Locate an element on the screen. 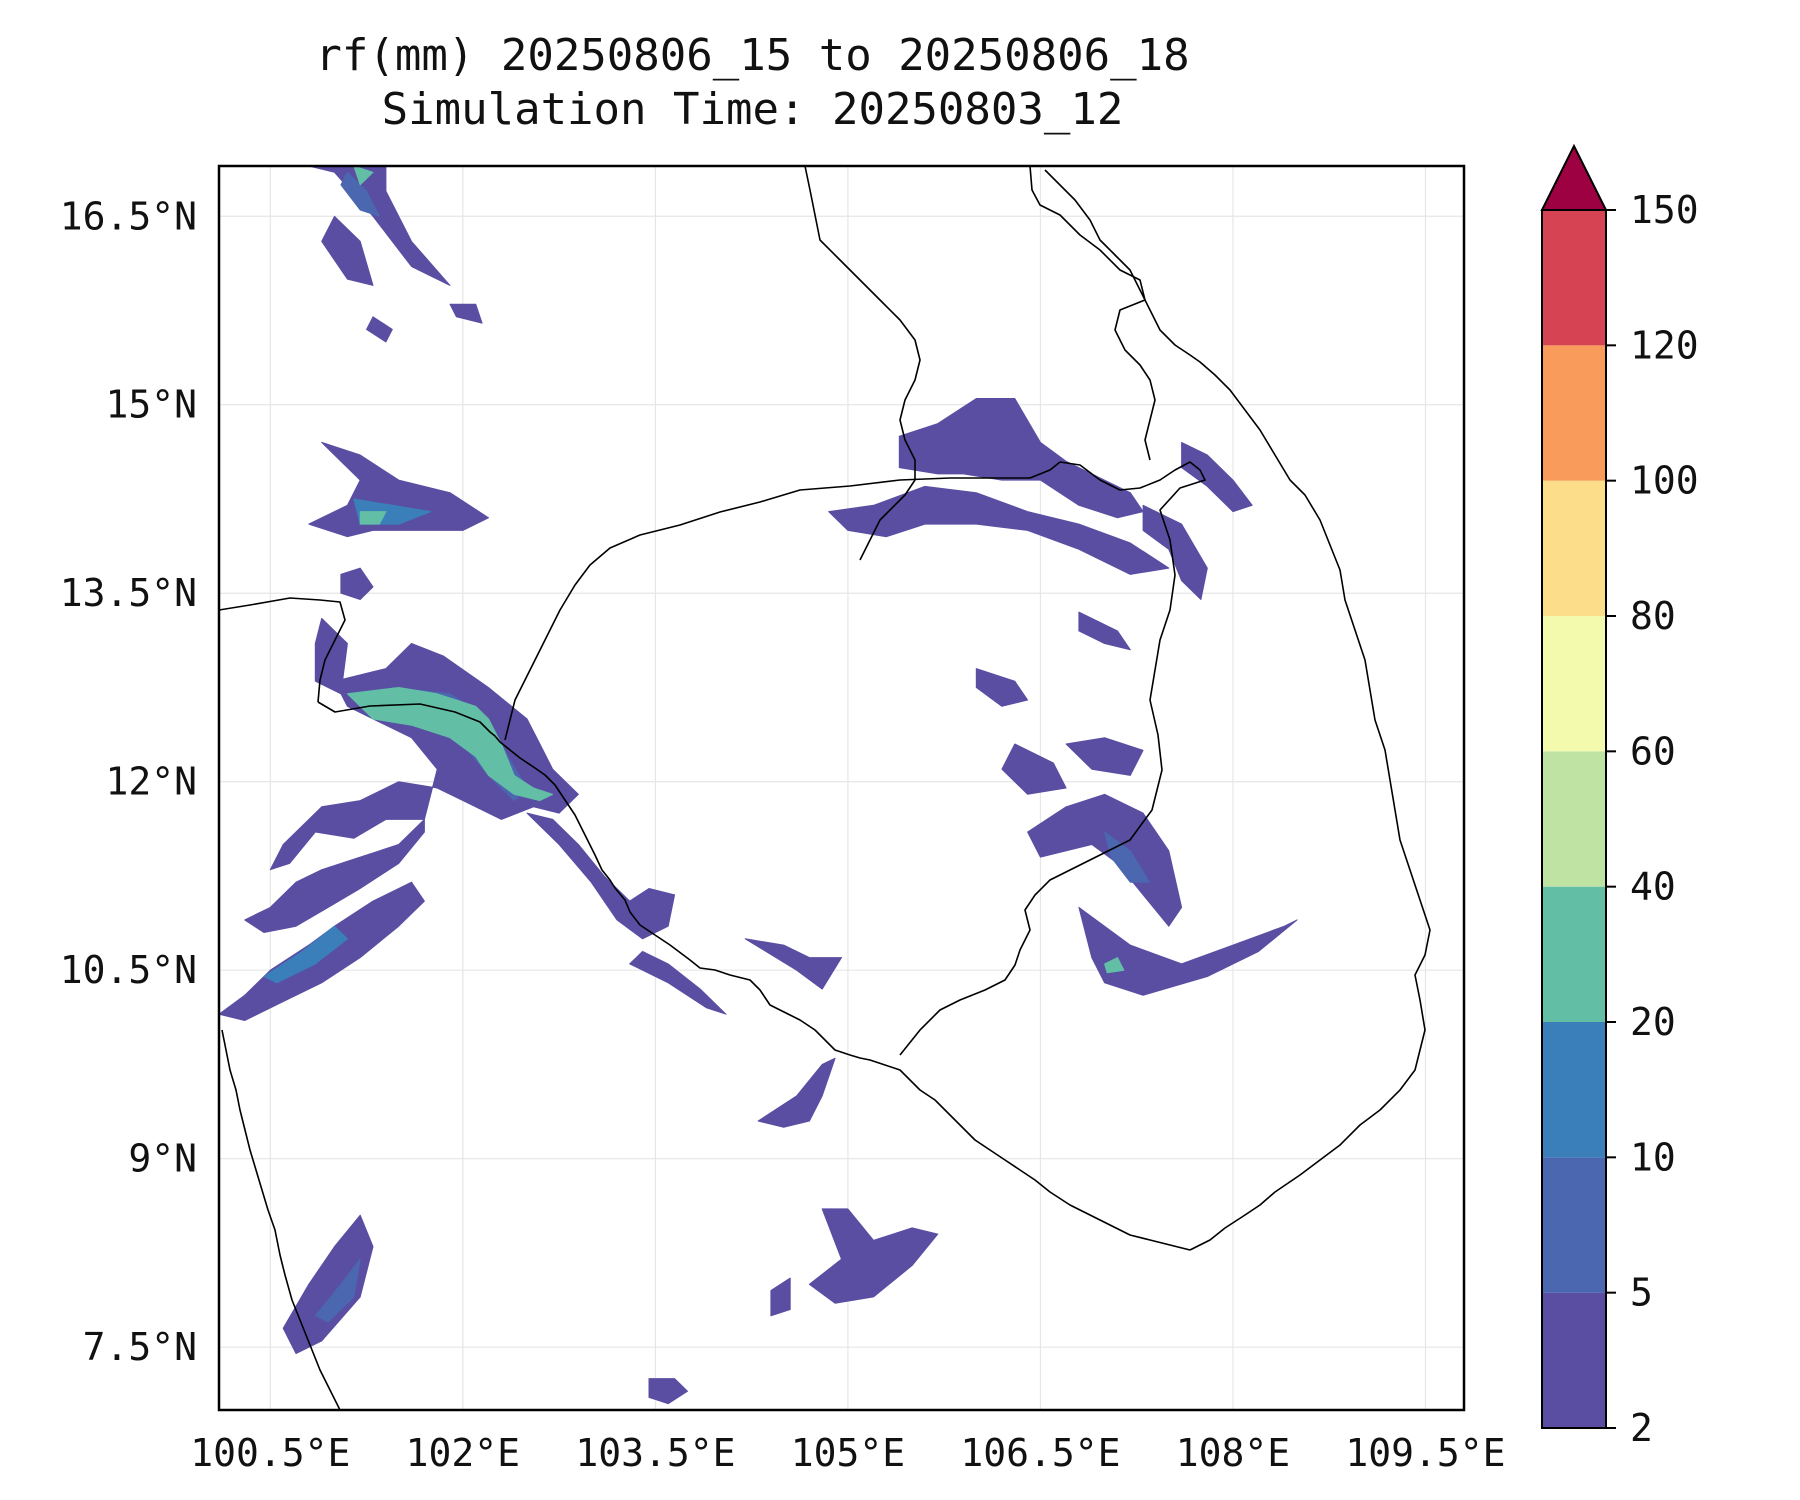 The width and height of the screenshot is (1800, 1500). lat-tick-label: 7.5°N is located at coordinates (140, 1347).